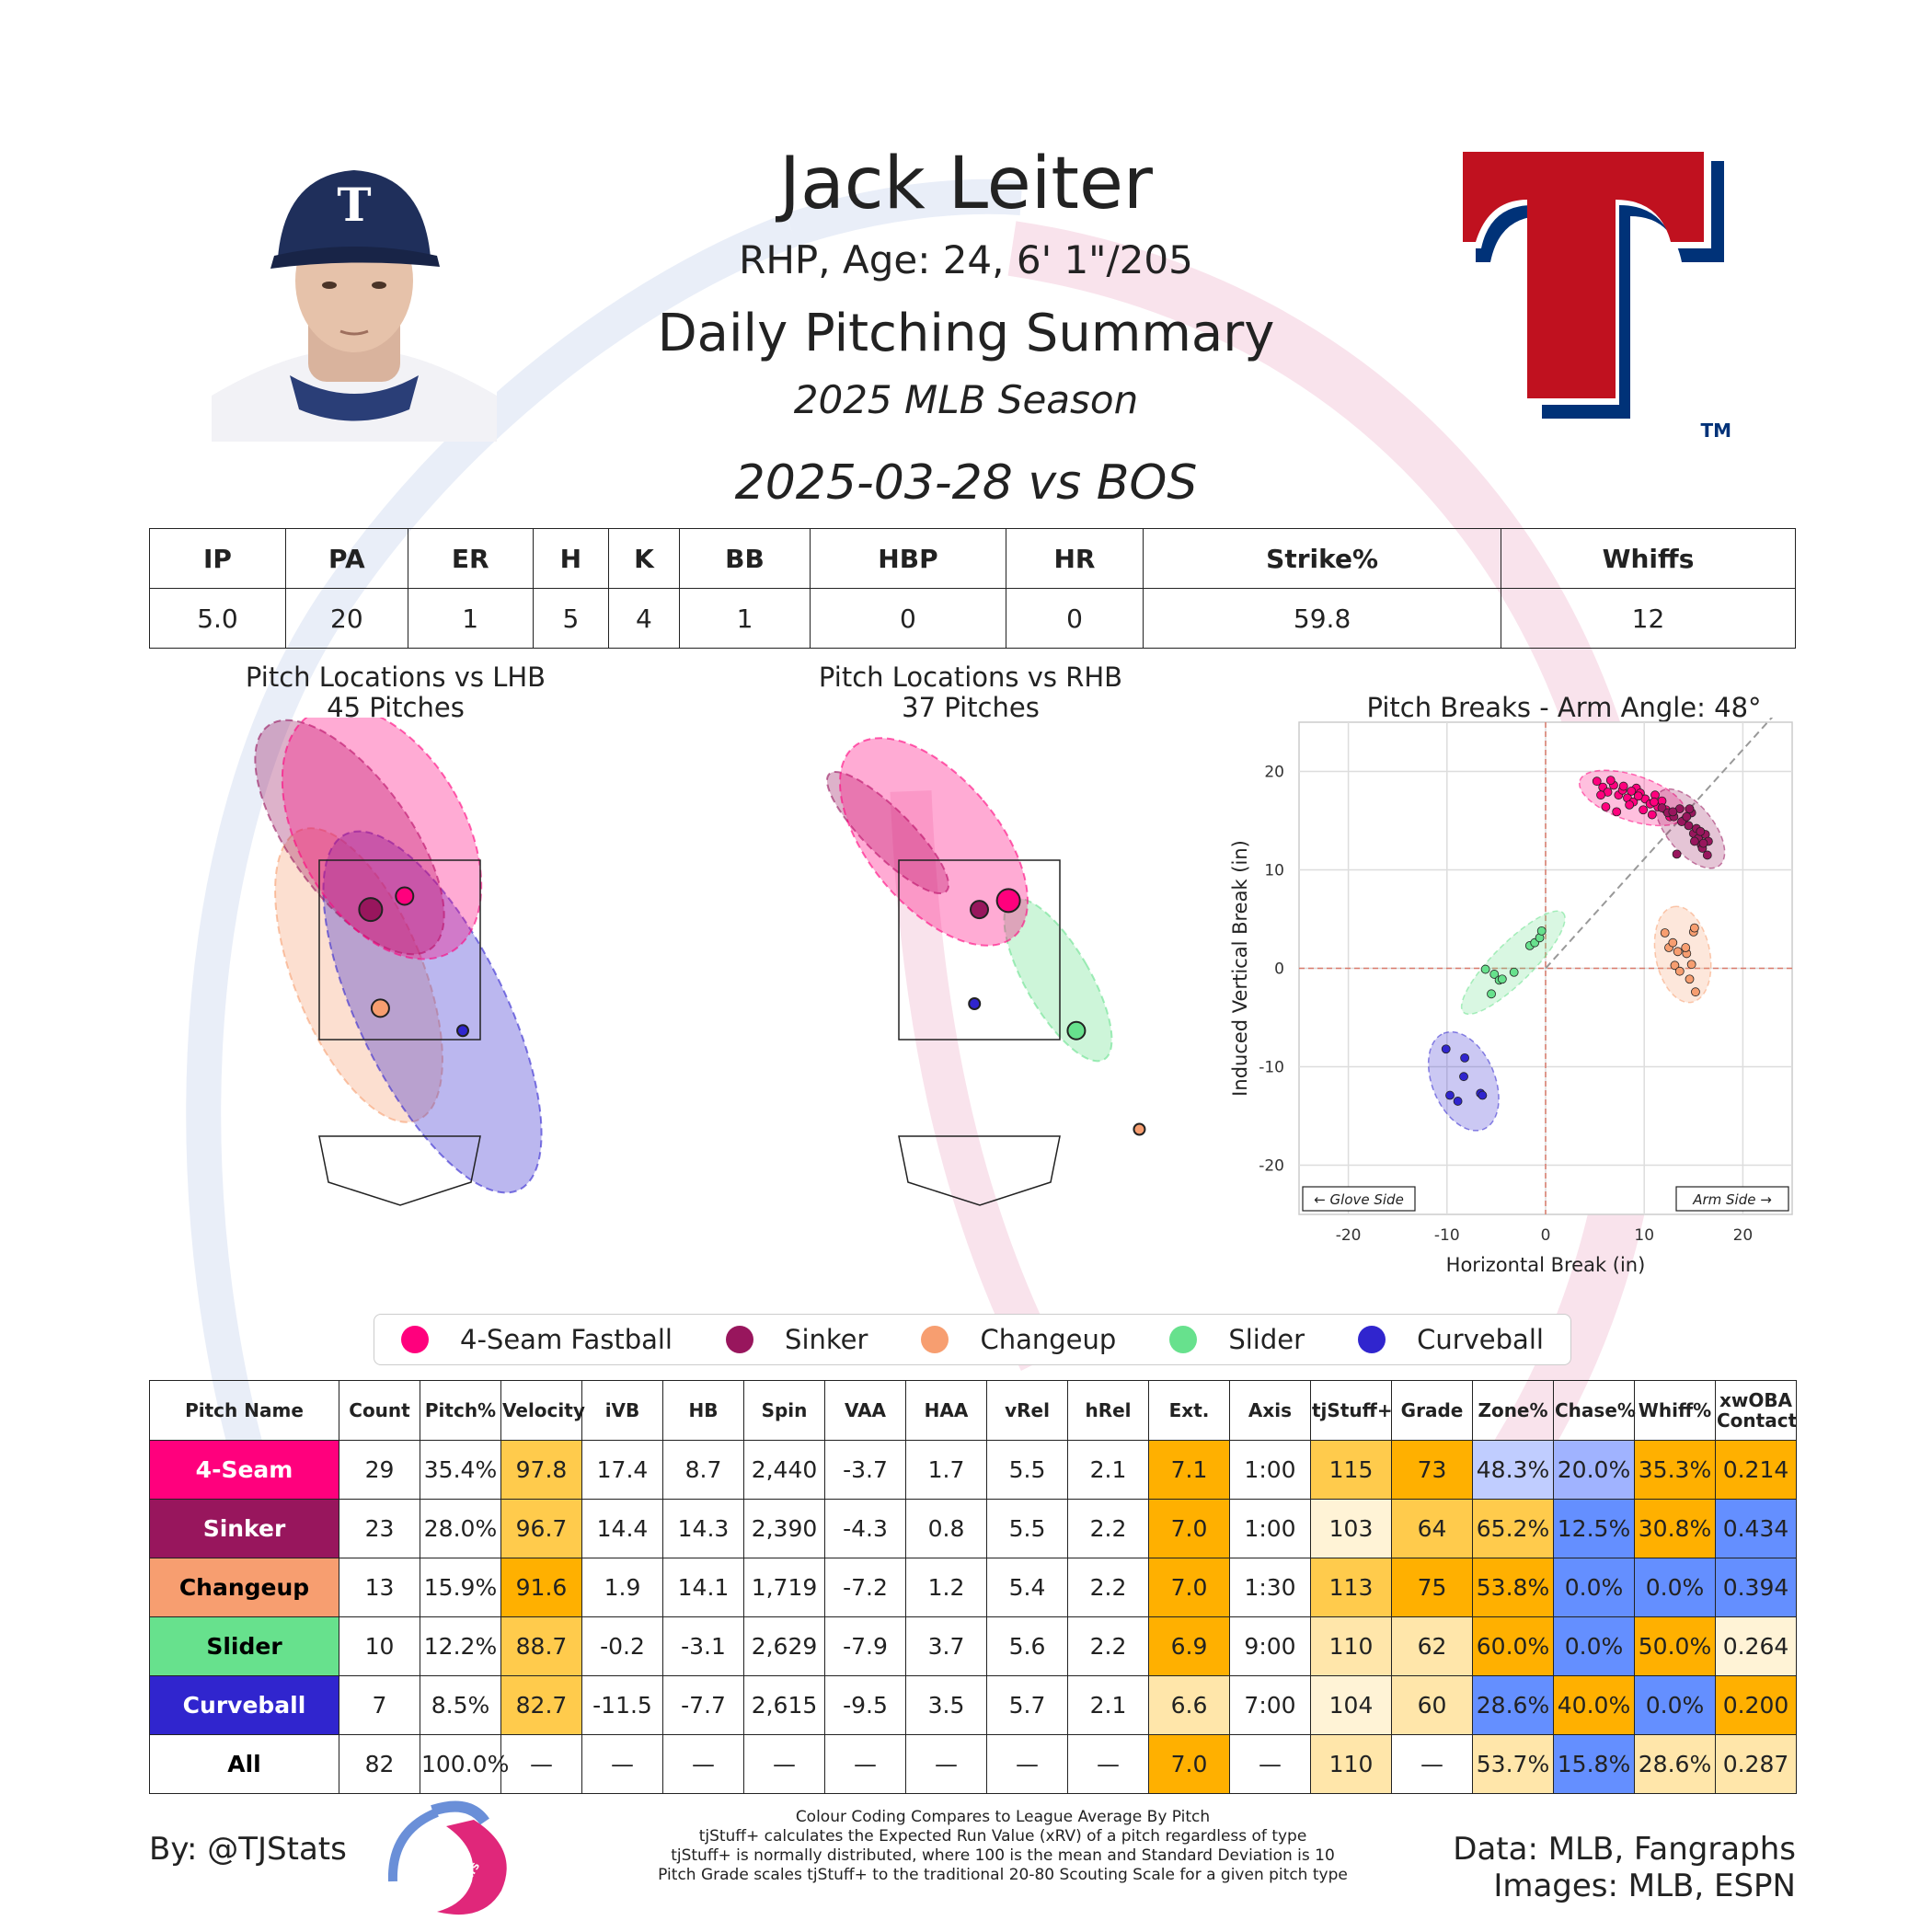 This screenshot has height=1932, width=1932. Describe the element at coordinates (1271, 1166) in the screenshot. I see `y-tick-label: -20` at that location.